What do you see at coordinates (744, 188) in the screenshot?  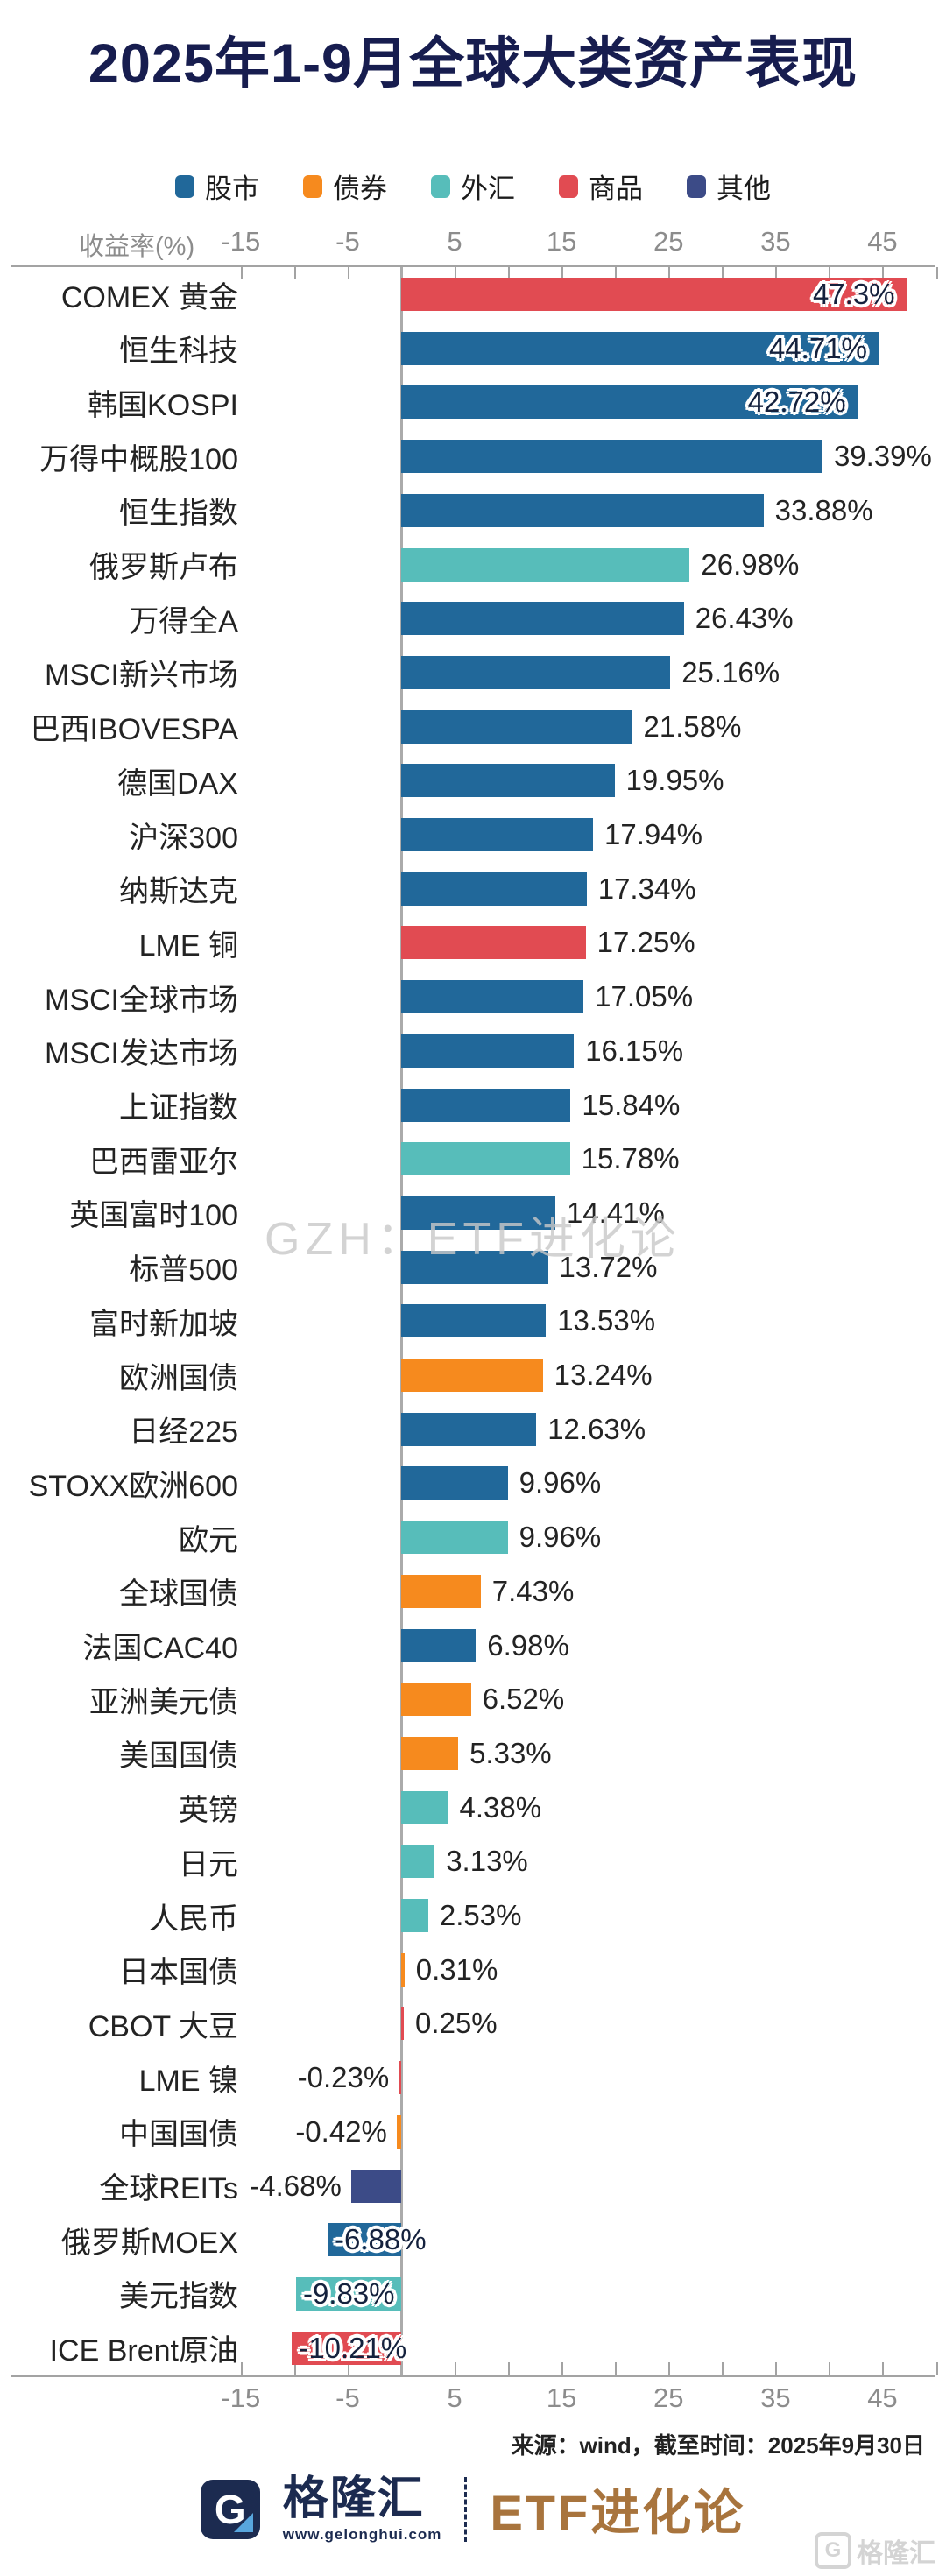 I see `legend-label: 其他` at bounding box center [744, 188].